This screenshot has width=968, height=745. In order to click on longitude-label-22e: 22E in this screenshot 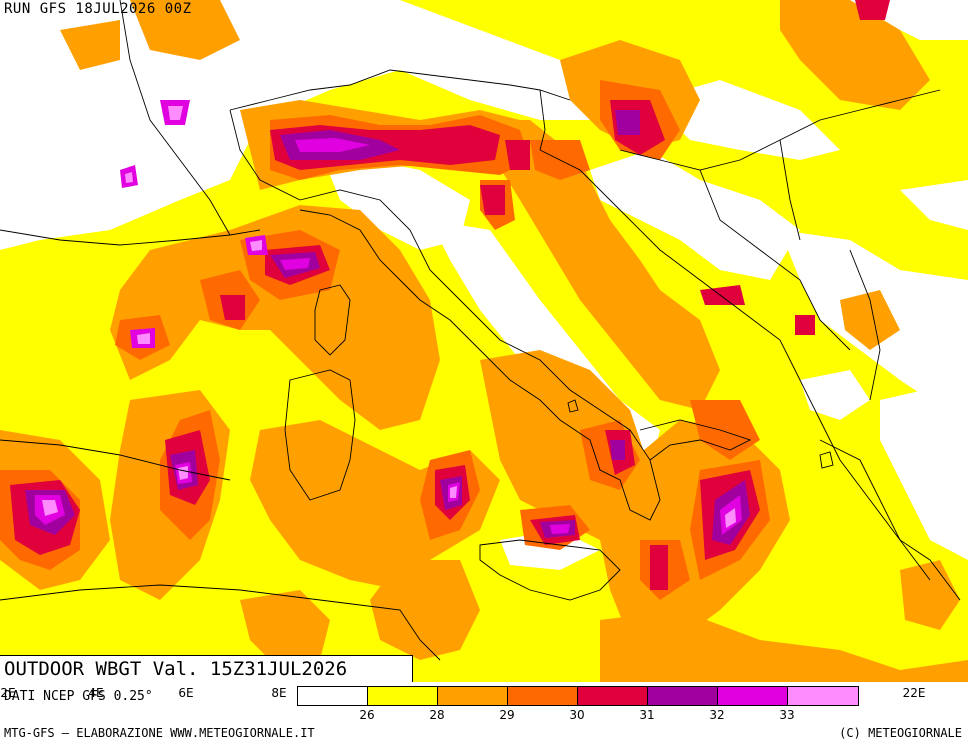, I will do `click(914, 693)`.